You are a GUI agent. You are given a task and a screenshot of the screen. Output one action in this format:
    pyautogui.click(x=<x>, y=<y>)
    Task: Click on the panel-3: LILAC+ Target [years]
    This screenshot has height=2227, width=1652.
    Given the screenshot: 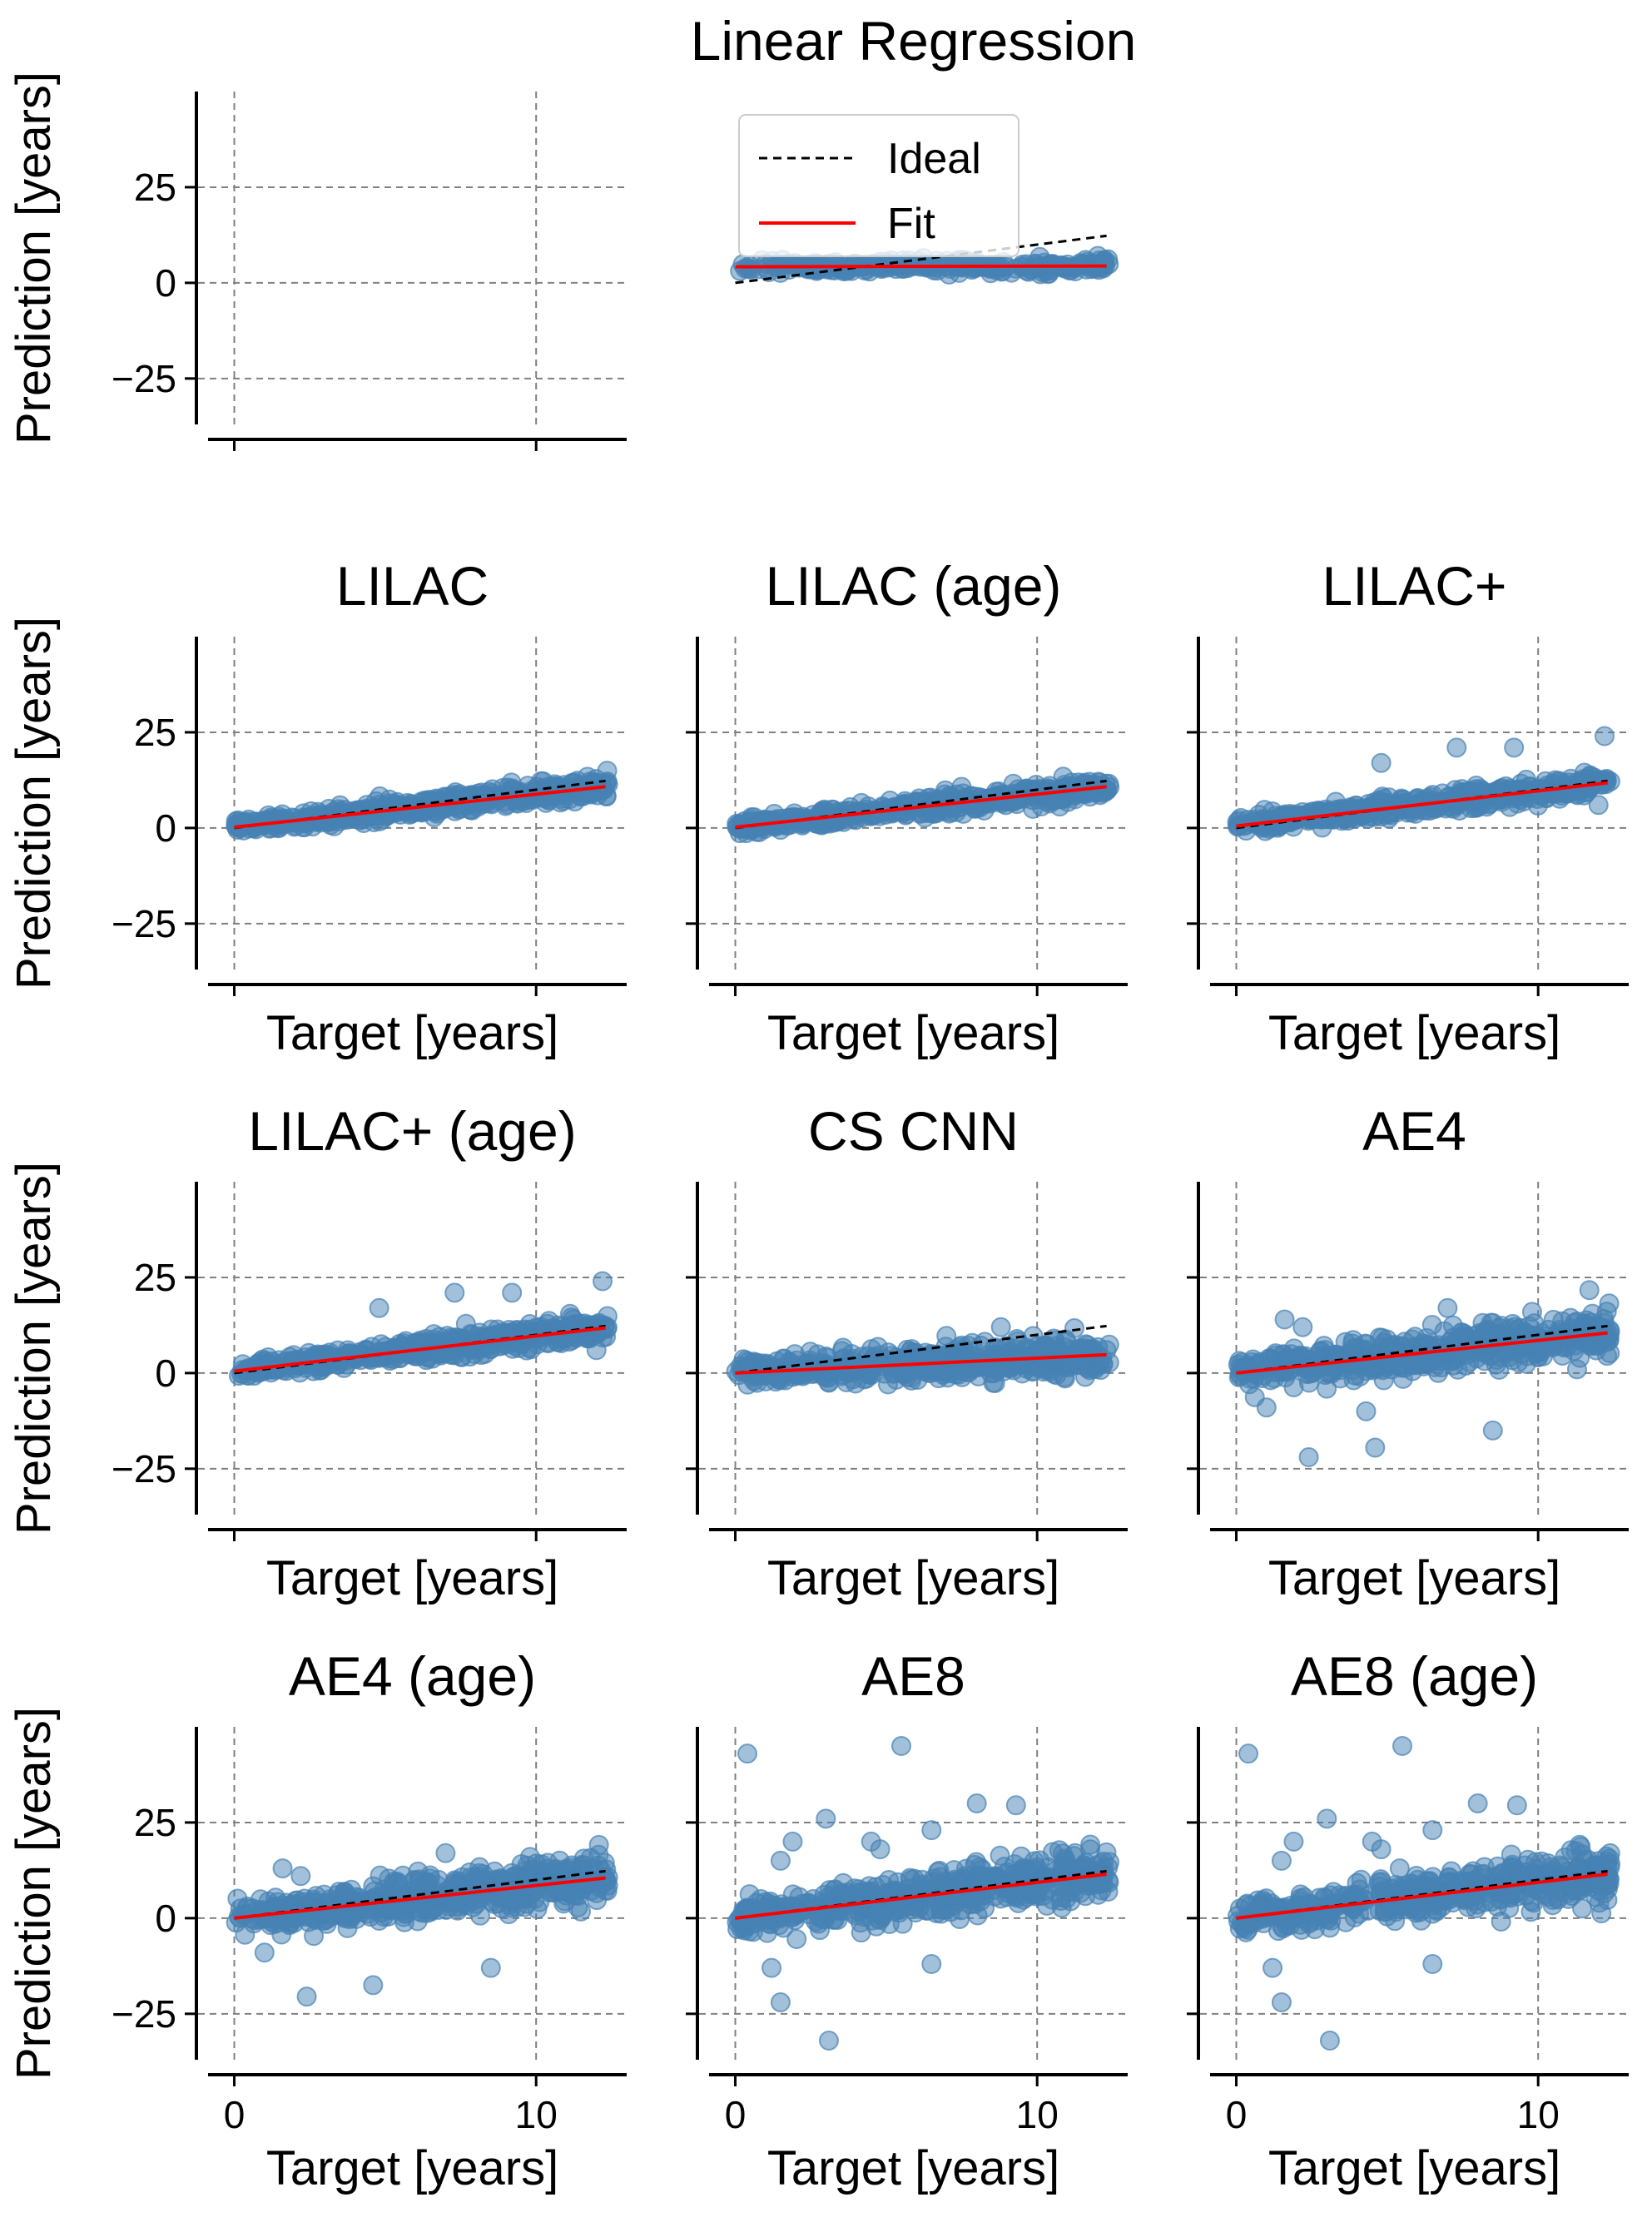 What is the action you would take?
    pyautogui.click(x=1408, y=807)
    